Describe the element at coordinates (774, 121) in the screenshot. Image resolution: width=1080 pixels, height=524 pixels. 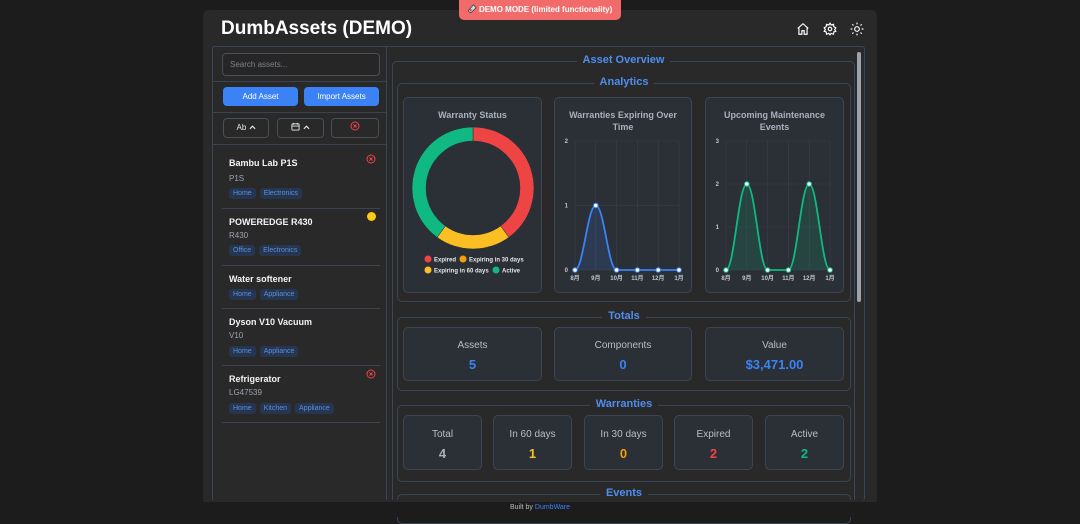
I see `chart-title: Upcoming Maintenance Events` at that location.